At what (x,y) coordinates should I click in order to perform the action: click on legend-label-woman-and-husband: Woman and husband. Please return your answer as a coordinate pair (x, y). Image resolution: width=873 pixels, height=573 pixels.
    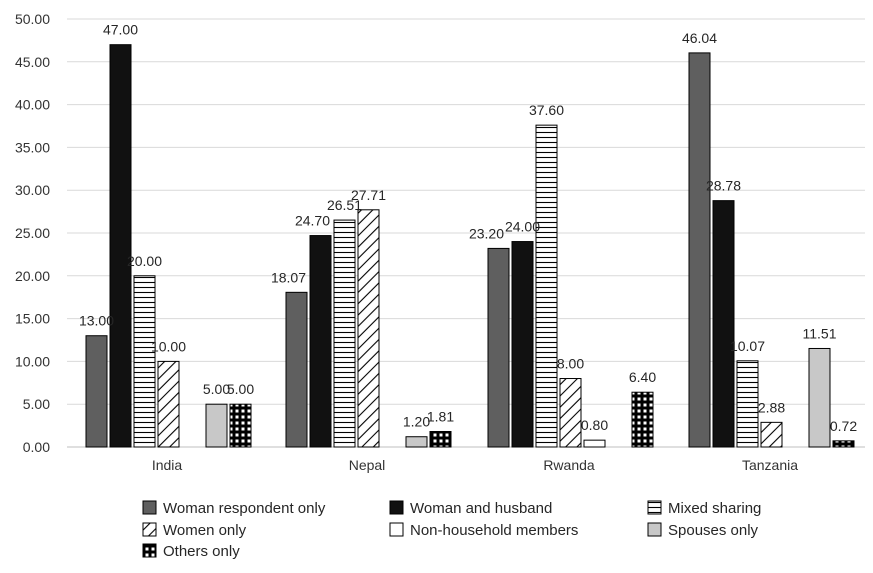
    Looking at the image, I should click on (481, 508).